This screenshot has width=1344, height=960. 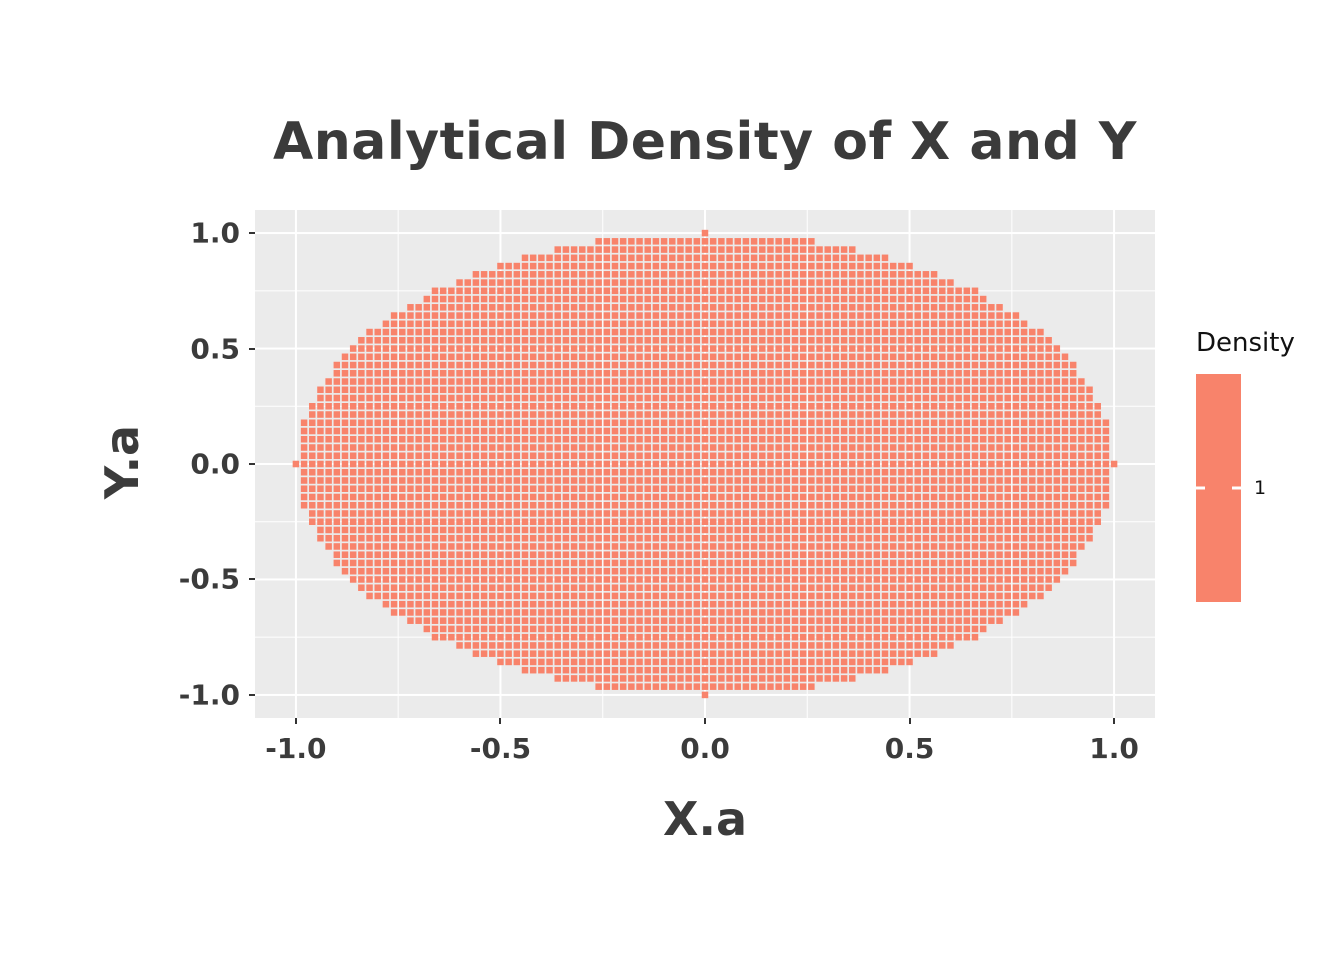 What do you see at coordinates (705, 819) in the screenshot?
I see `x-axis-title: X.a` at bounding box center [705, 819].